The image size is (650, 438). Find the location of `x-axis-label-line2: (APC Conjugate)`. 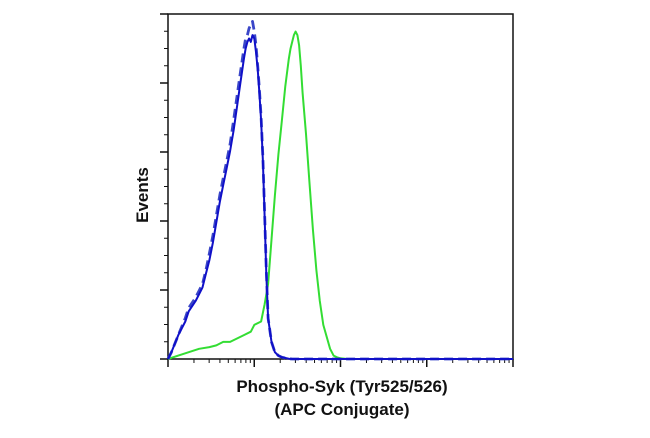

x-axis-label-line2: (APC Conjugate) is located at coordinates (341, 409).